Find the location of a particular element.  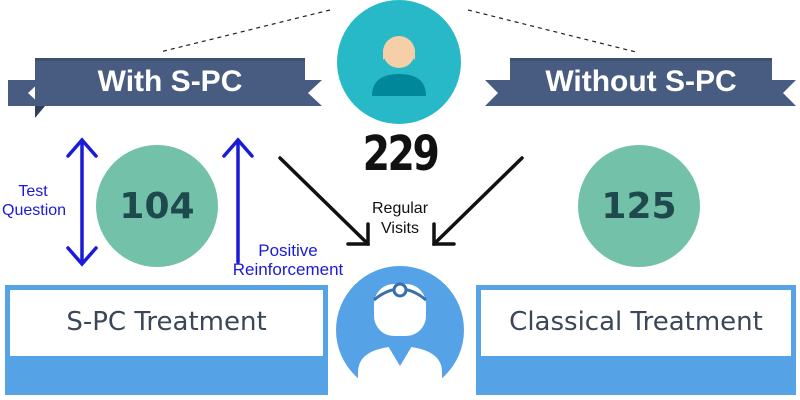

without-spc-count-circle is located at coordinates (639, 206).